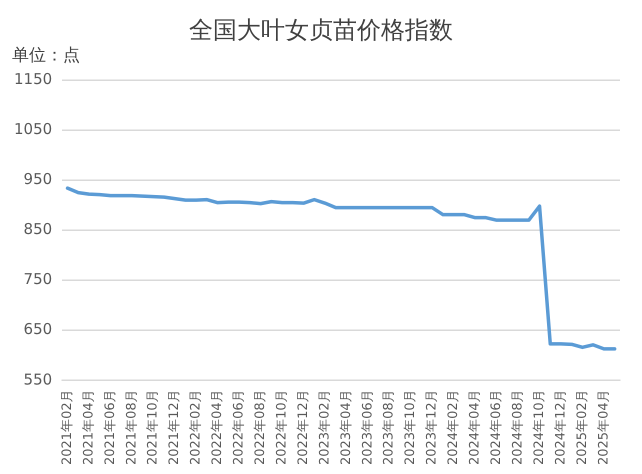  Describe the element at coordinates (153, 427) in the screenshot. I see `x-tick-label: 2021年10月` at that location.